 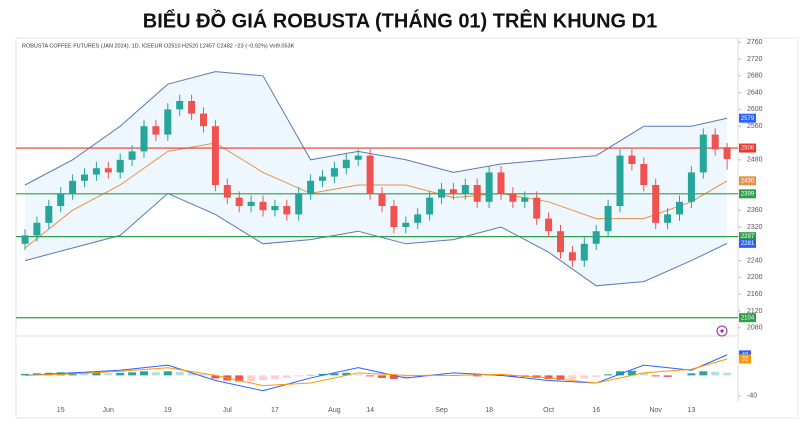 What do you see at coordinates (61, 410) in the screenshot?
I see `x-tick-label: 15` at bounding box center [61, 410].